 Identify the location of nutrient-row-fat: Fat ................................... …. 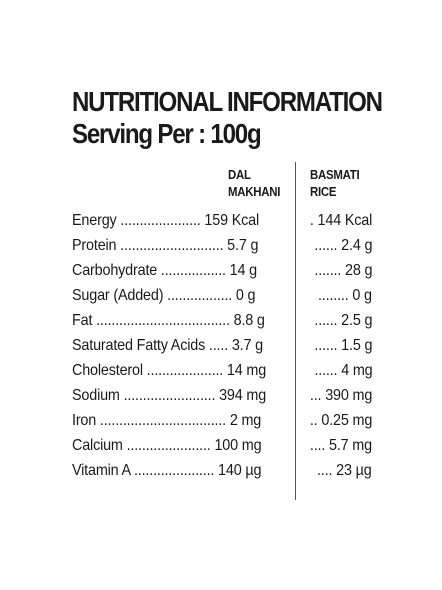
(222, 320).